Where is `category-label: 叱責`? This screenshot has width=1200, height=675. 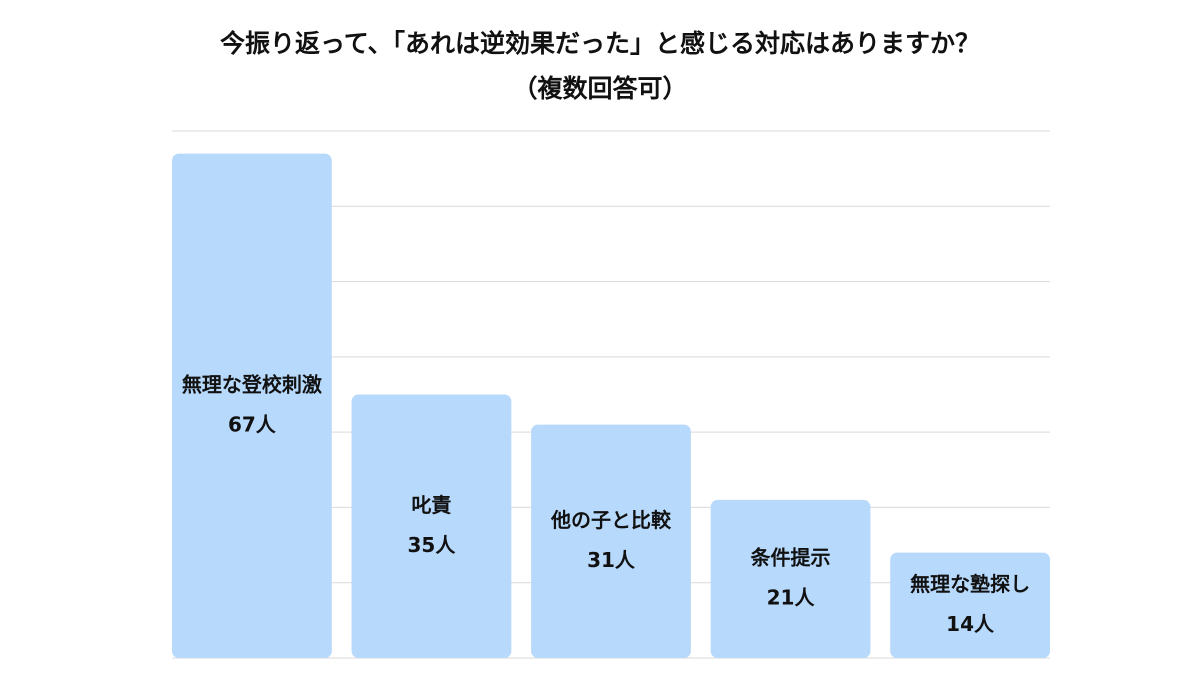
category-label: 叱責 is located at coordinates (431, 505).